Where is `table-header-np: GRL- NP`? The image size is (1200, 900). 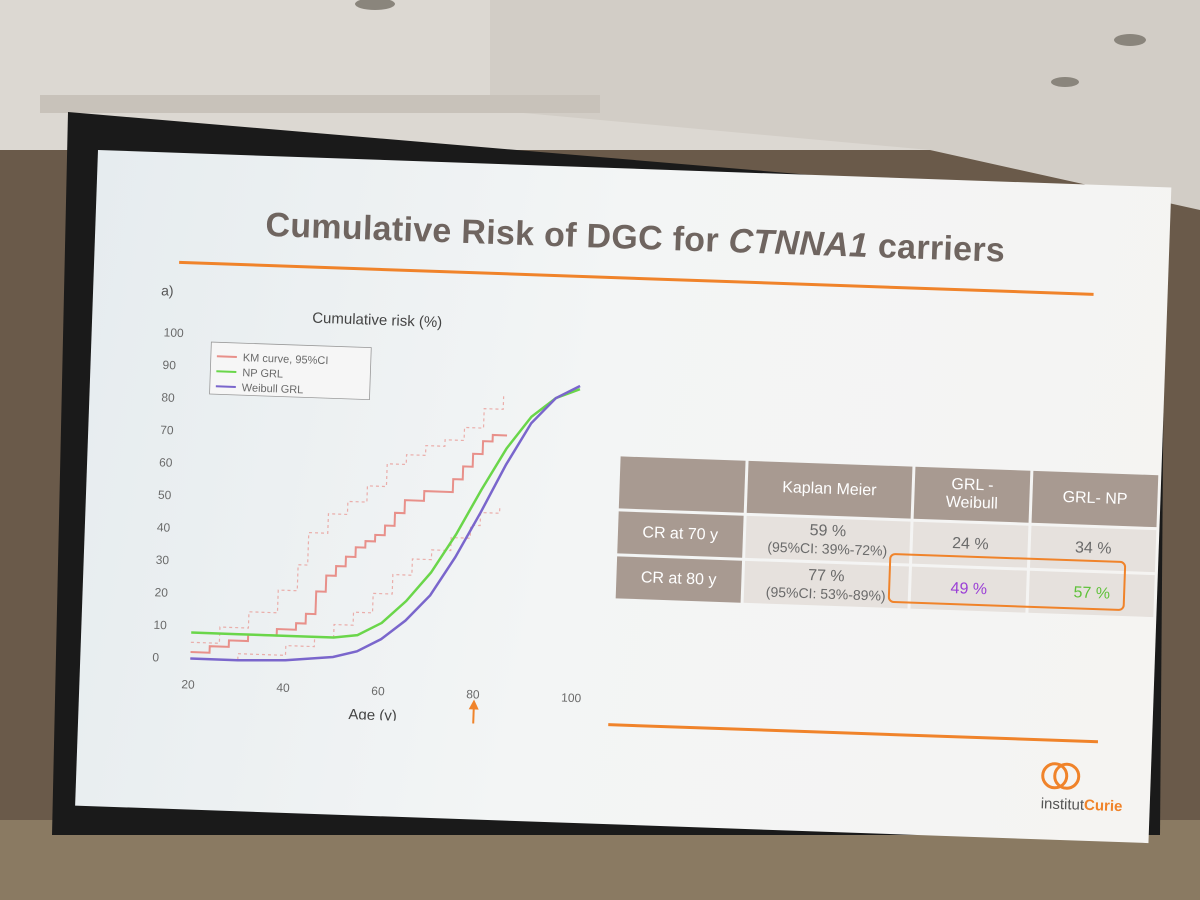
table-header-np: GRL- NP is located at coordinates (1095, 499).